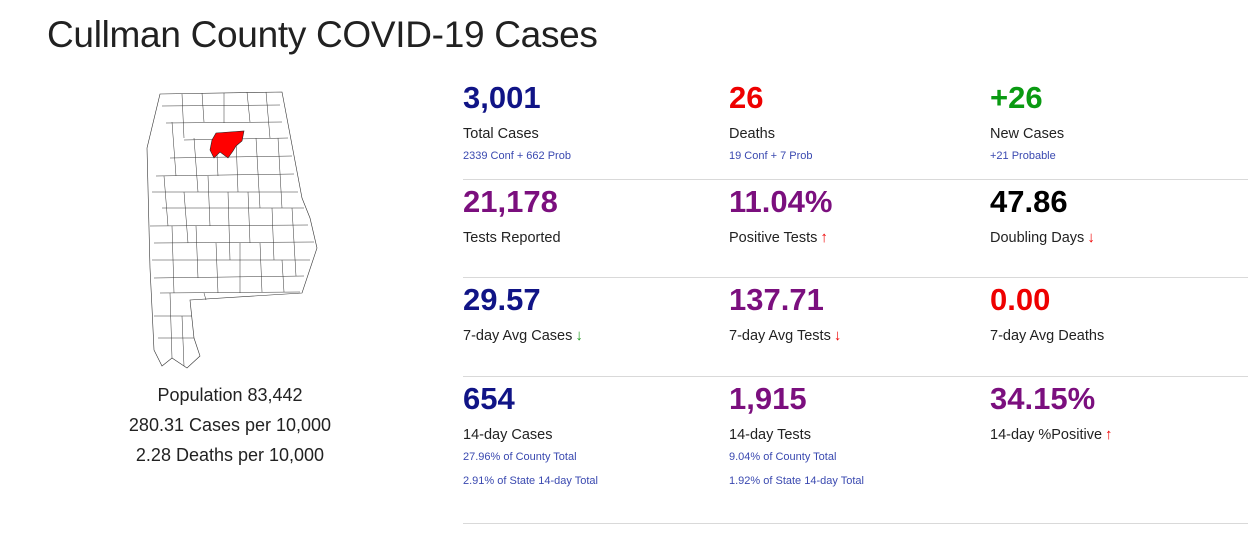  What do you see at coordinates (768, 398) in the screenshot?
I see `stat-value: 1,915` at bounding box center [768, 398].